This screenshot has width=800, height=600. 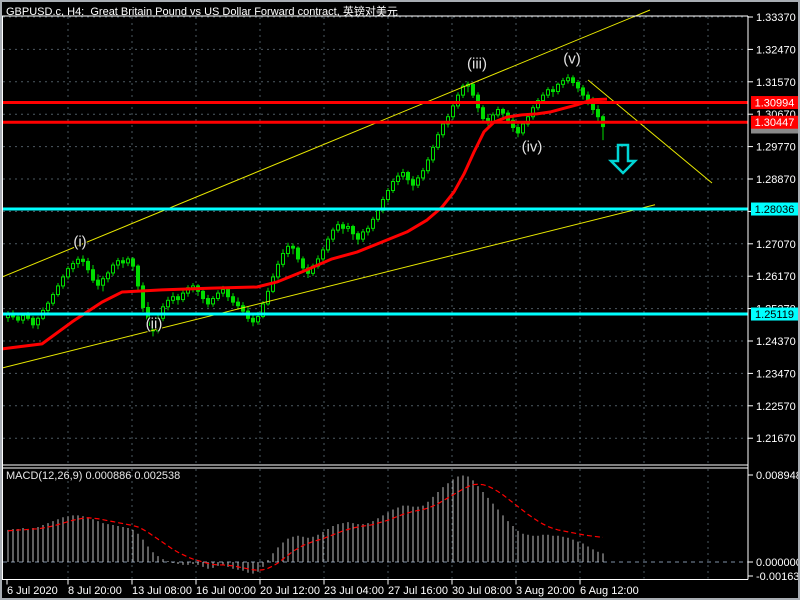 I want to click on macd-indicator-label: MACD(12,26,9) 0.000886 0.002538, so click(x=93, y=476).